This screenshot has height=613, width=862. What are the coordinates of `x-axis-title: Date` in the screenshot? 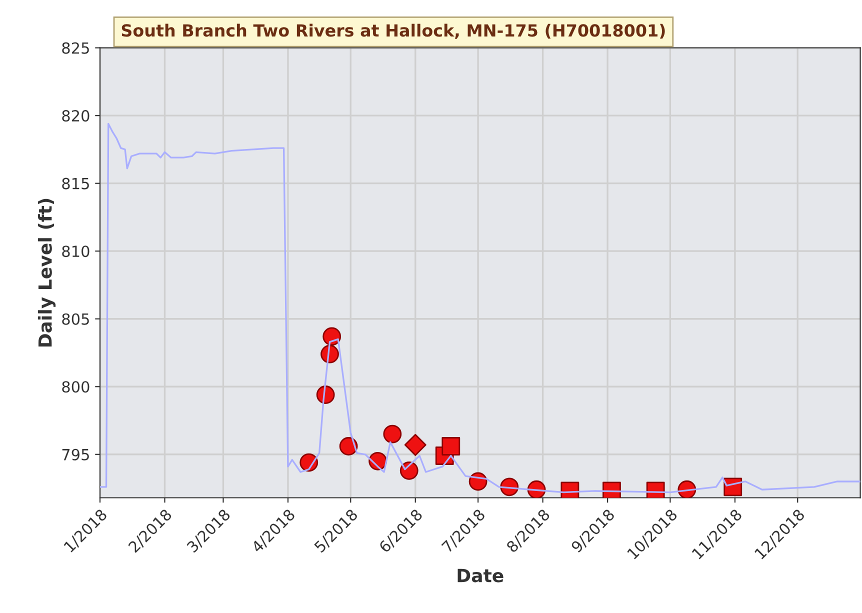 It's located at (481, 575).